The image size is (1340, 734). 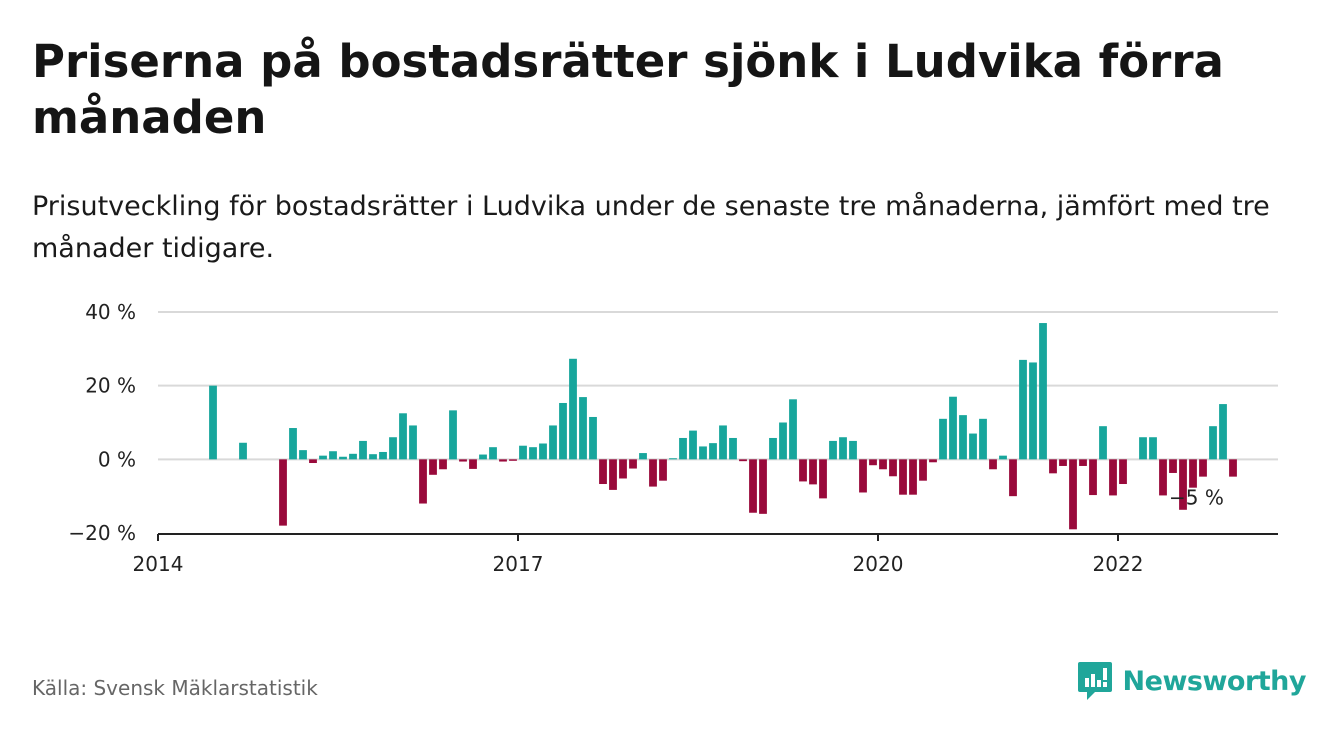 What do you see at coordinates (110, 386) in the screenshot?
I see `y-tick-label: 20 %` at bounding box center [110, 386].